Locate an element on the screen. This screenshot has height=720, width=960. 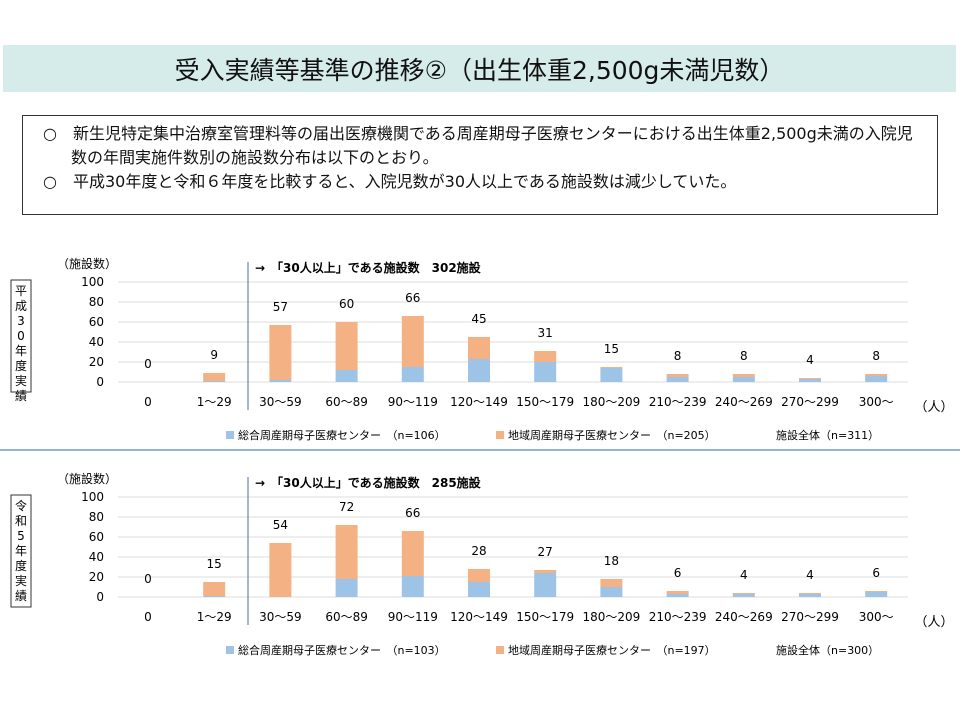
data-label: 72 is located at coordinates (346, 507).